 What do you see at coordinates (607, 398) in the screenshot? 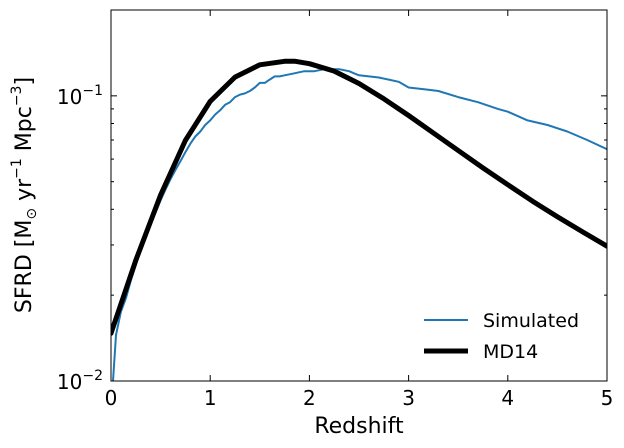
I see `x-tick-label: 5` at bounding box center [607, 398].